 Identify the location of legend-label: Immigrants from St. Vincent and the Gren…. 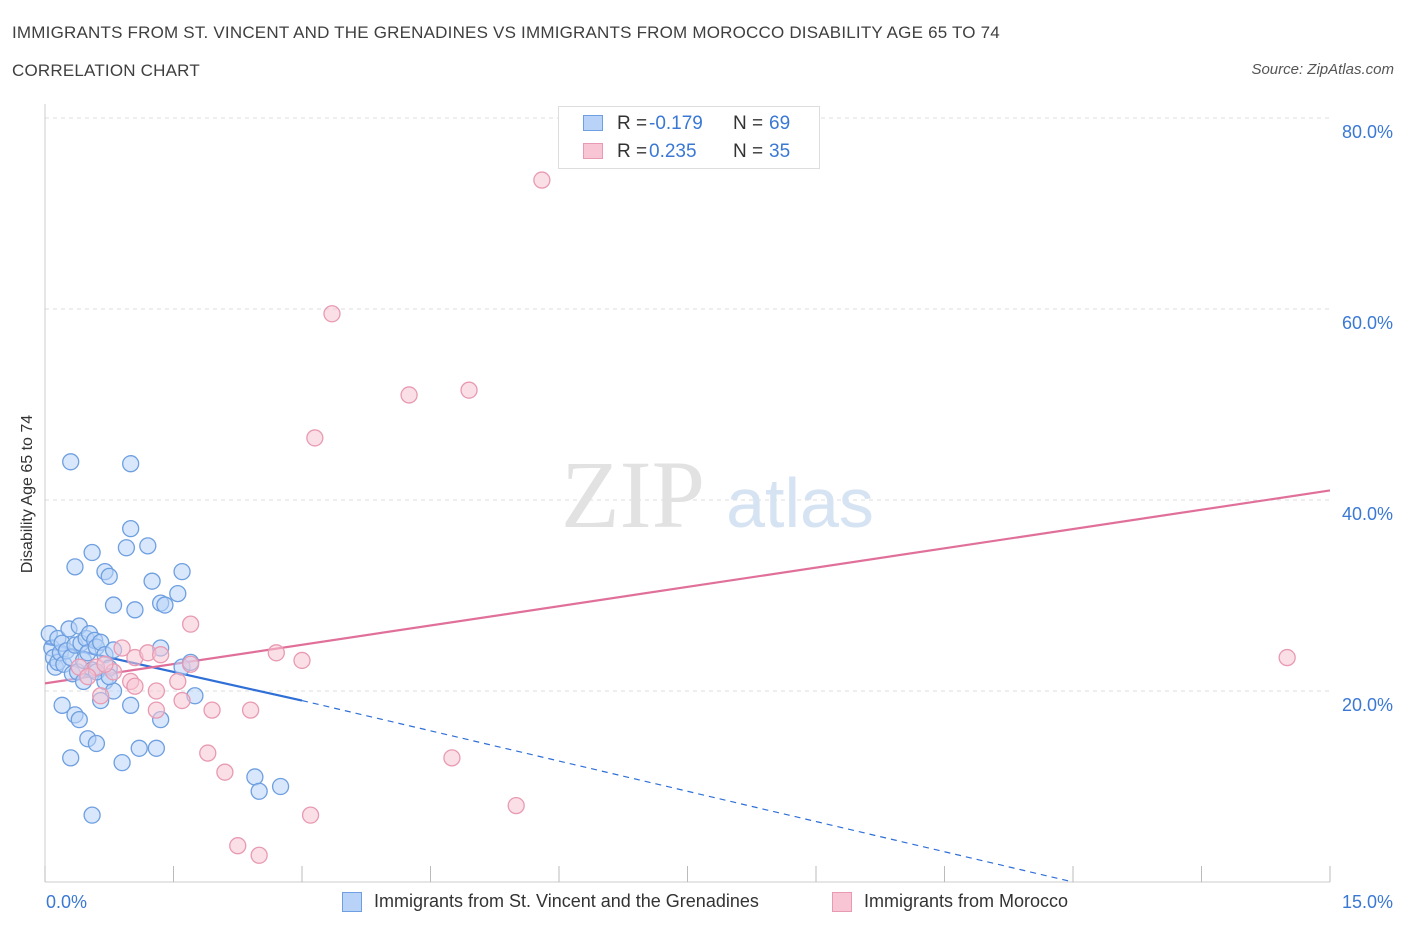
(566, 901).